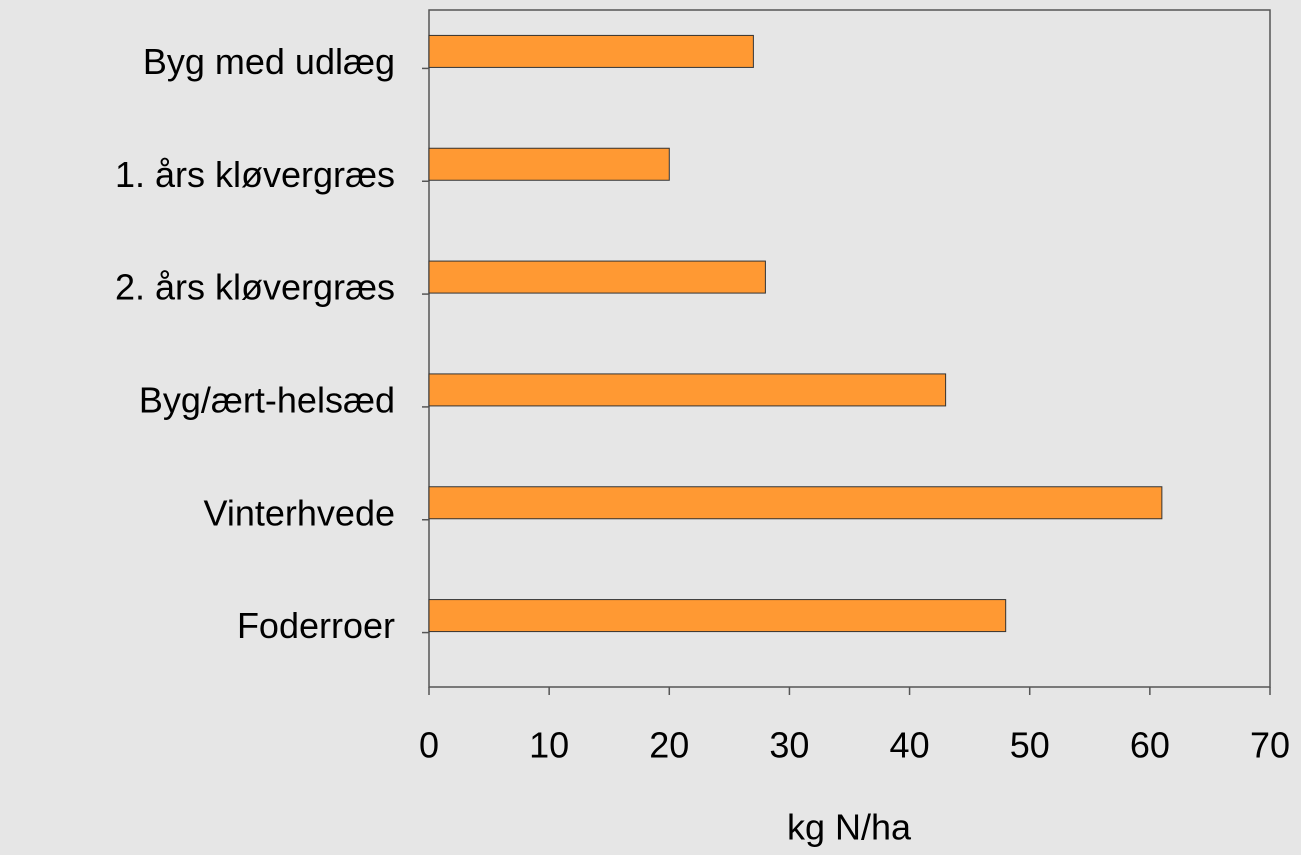  Describe the element at coordinates (269, 61) in the screenshot. I see `y-tick-label: Byg med udlæg` at that location.